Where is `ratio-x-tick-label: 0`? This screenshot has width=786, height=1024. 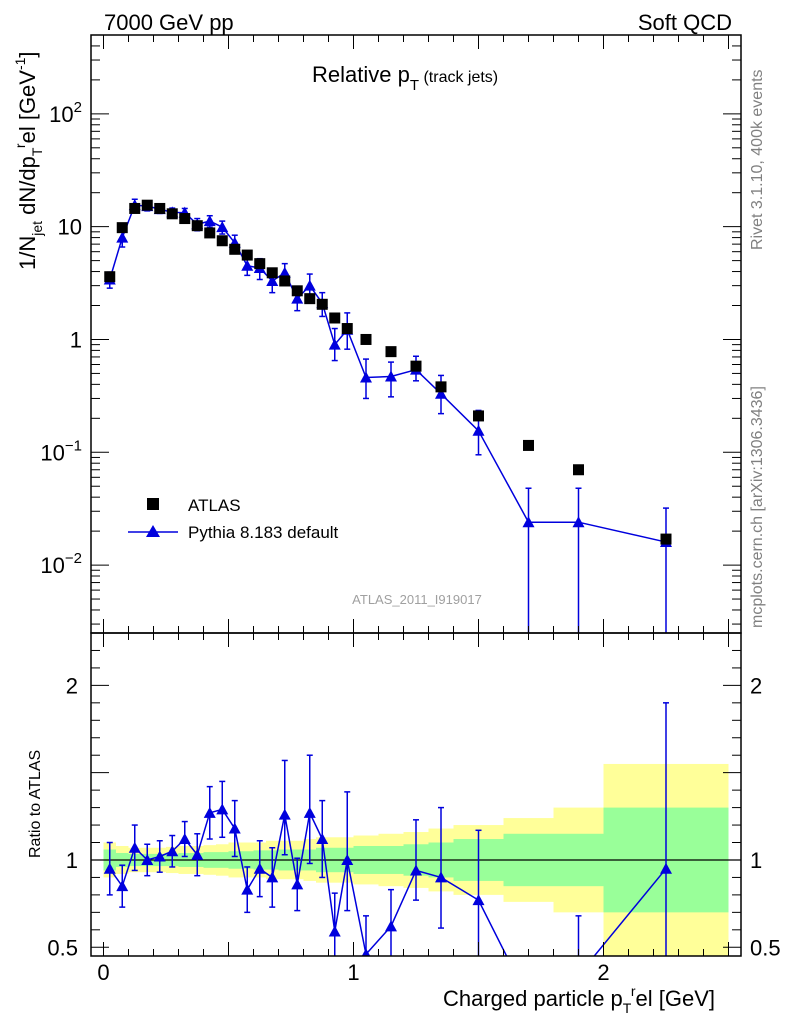
ratio-x-tick-label: 0 is located at coordinates (103, 972).